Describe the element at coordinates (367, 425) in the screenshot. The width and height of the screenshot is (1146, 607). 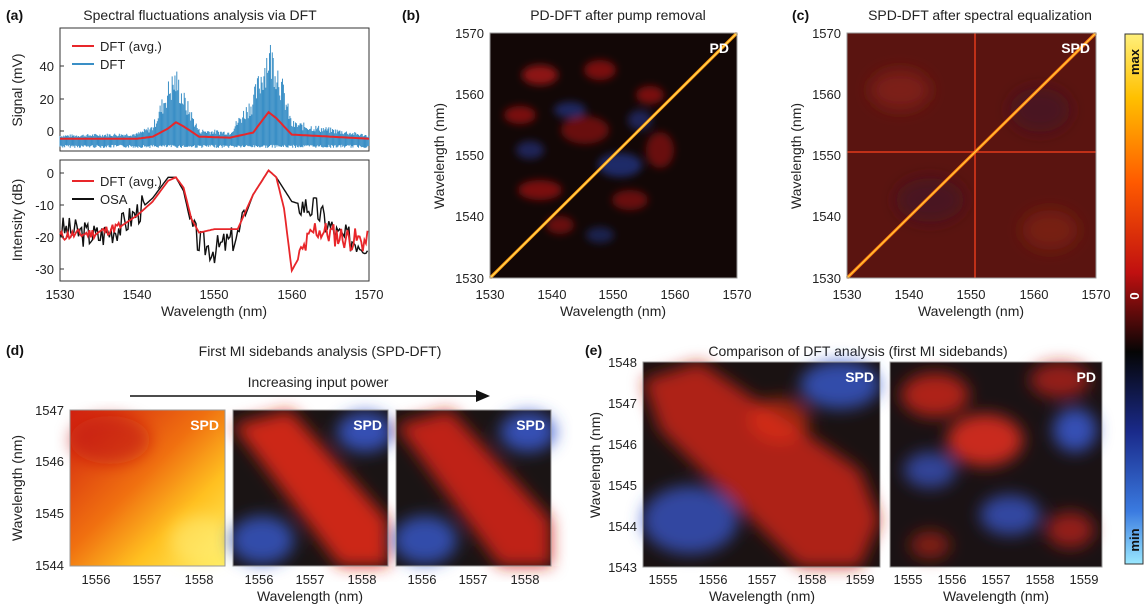
I see `panel-d-tag-2: SPD` at that location.